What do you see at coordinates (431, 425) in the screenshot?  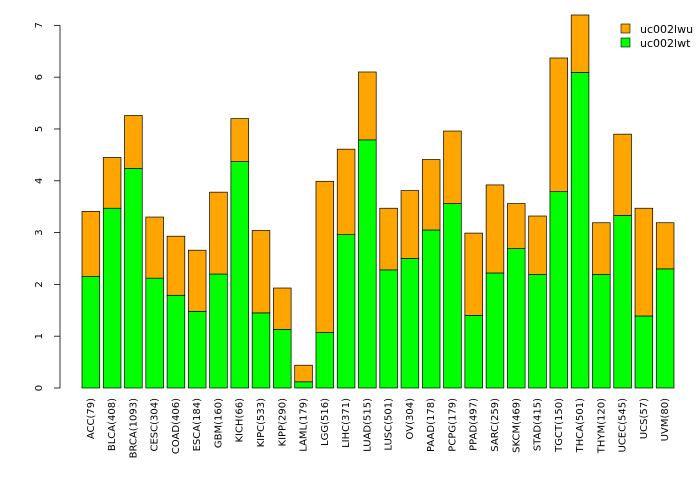 I see `x-tick-label: PAAD(178)` at bounding box center [431, 425].